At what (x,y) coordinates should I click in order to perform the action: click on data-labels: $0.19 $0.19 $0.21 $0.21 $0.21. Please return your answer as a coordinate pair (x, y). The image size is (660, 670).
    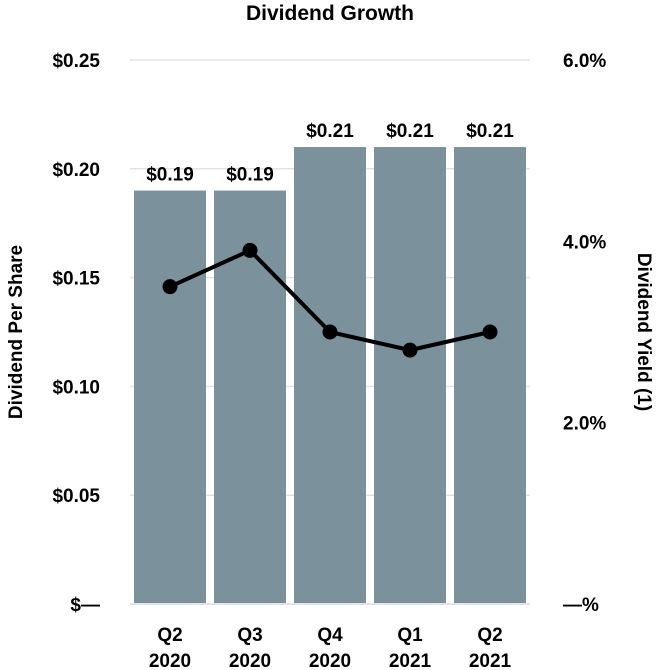
    Looking at the image, I should click on (330, 153).